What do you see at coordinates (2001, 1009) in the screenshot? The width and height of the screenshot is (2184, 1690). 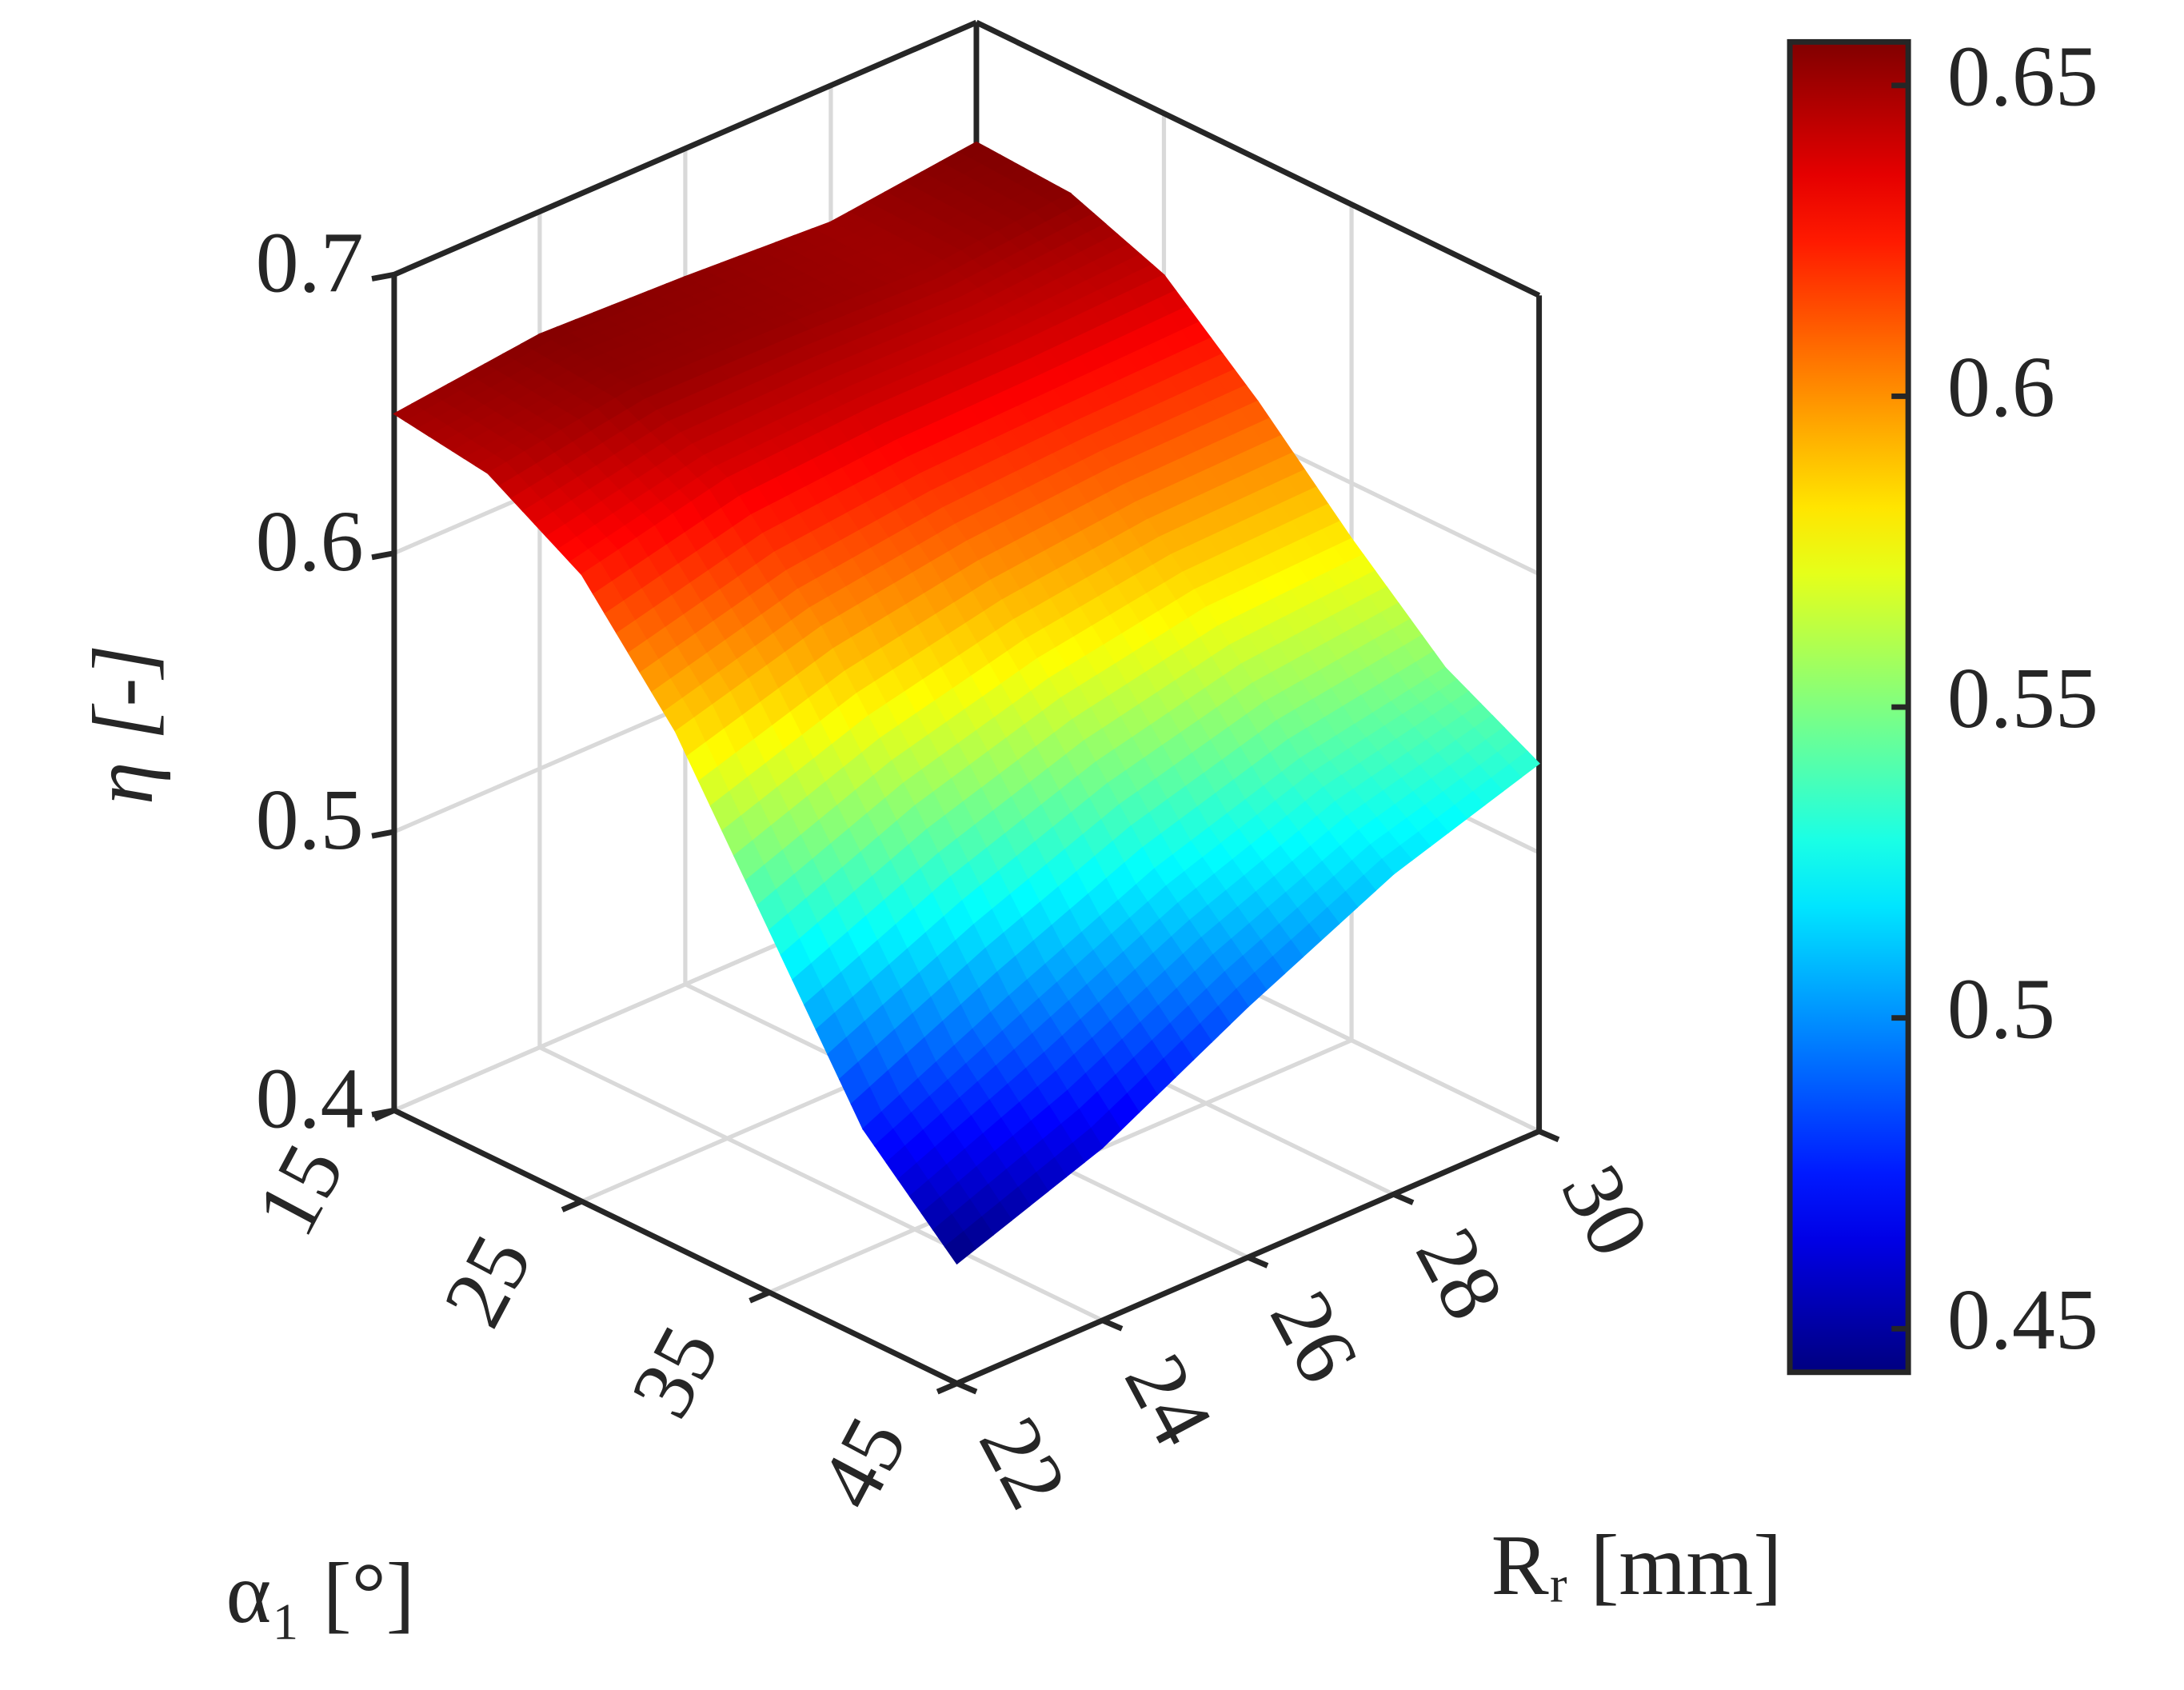 I see `colorbar-tick-label: 0.5` at bounding box center [2001, 1009].